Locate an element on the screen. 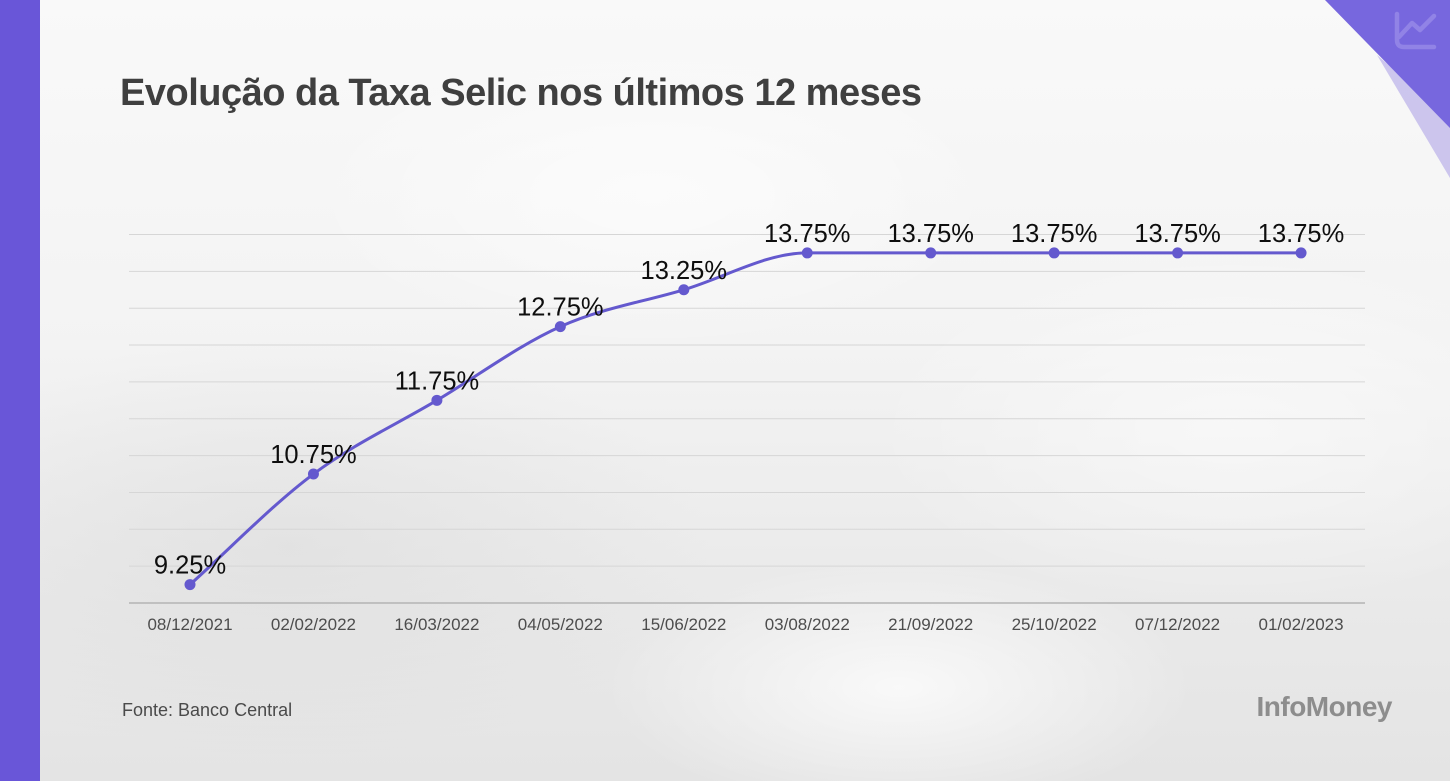 The image size is (1450, 781). x-tick-label: 25/10/2022 is located at coordinates (1054, 624).